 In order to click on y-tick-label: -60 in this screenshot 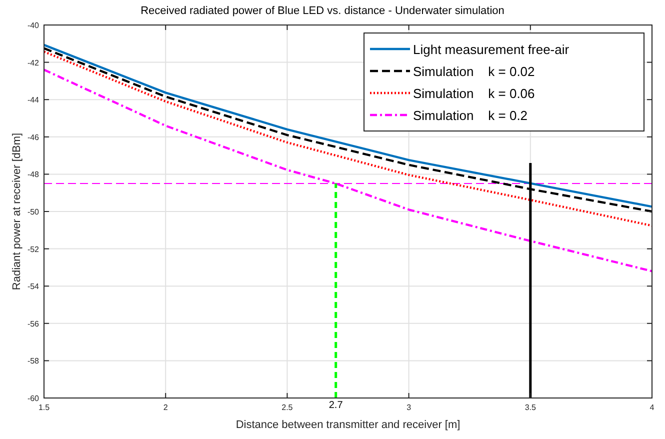, I will do `click(33, 398)`.